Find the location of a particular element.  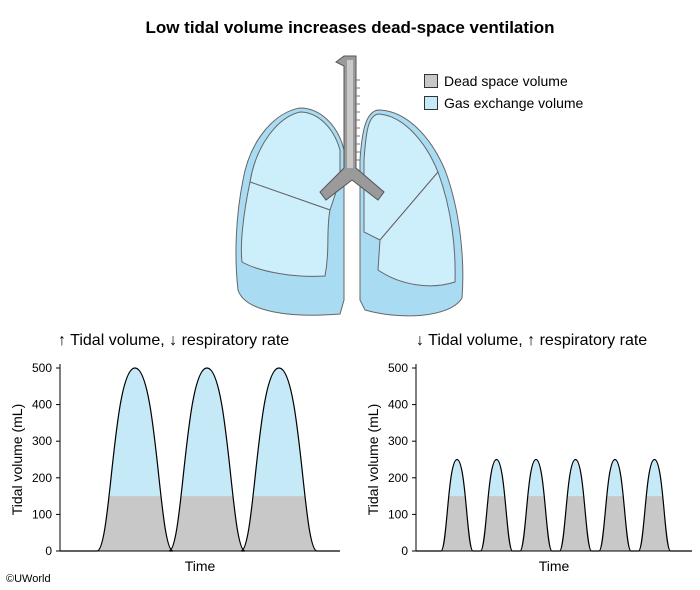

legend-item-gas-exchange: Gas exchange volume is located at coordinates (503, 103).